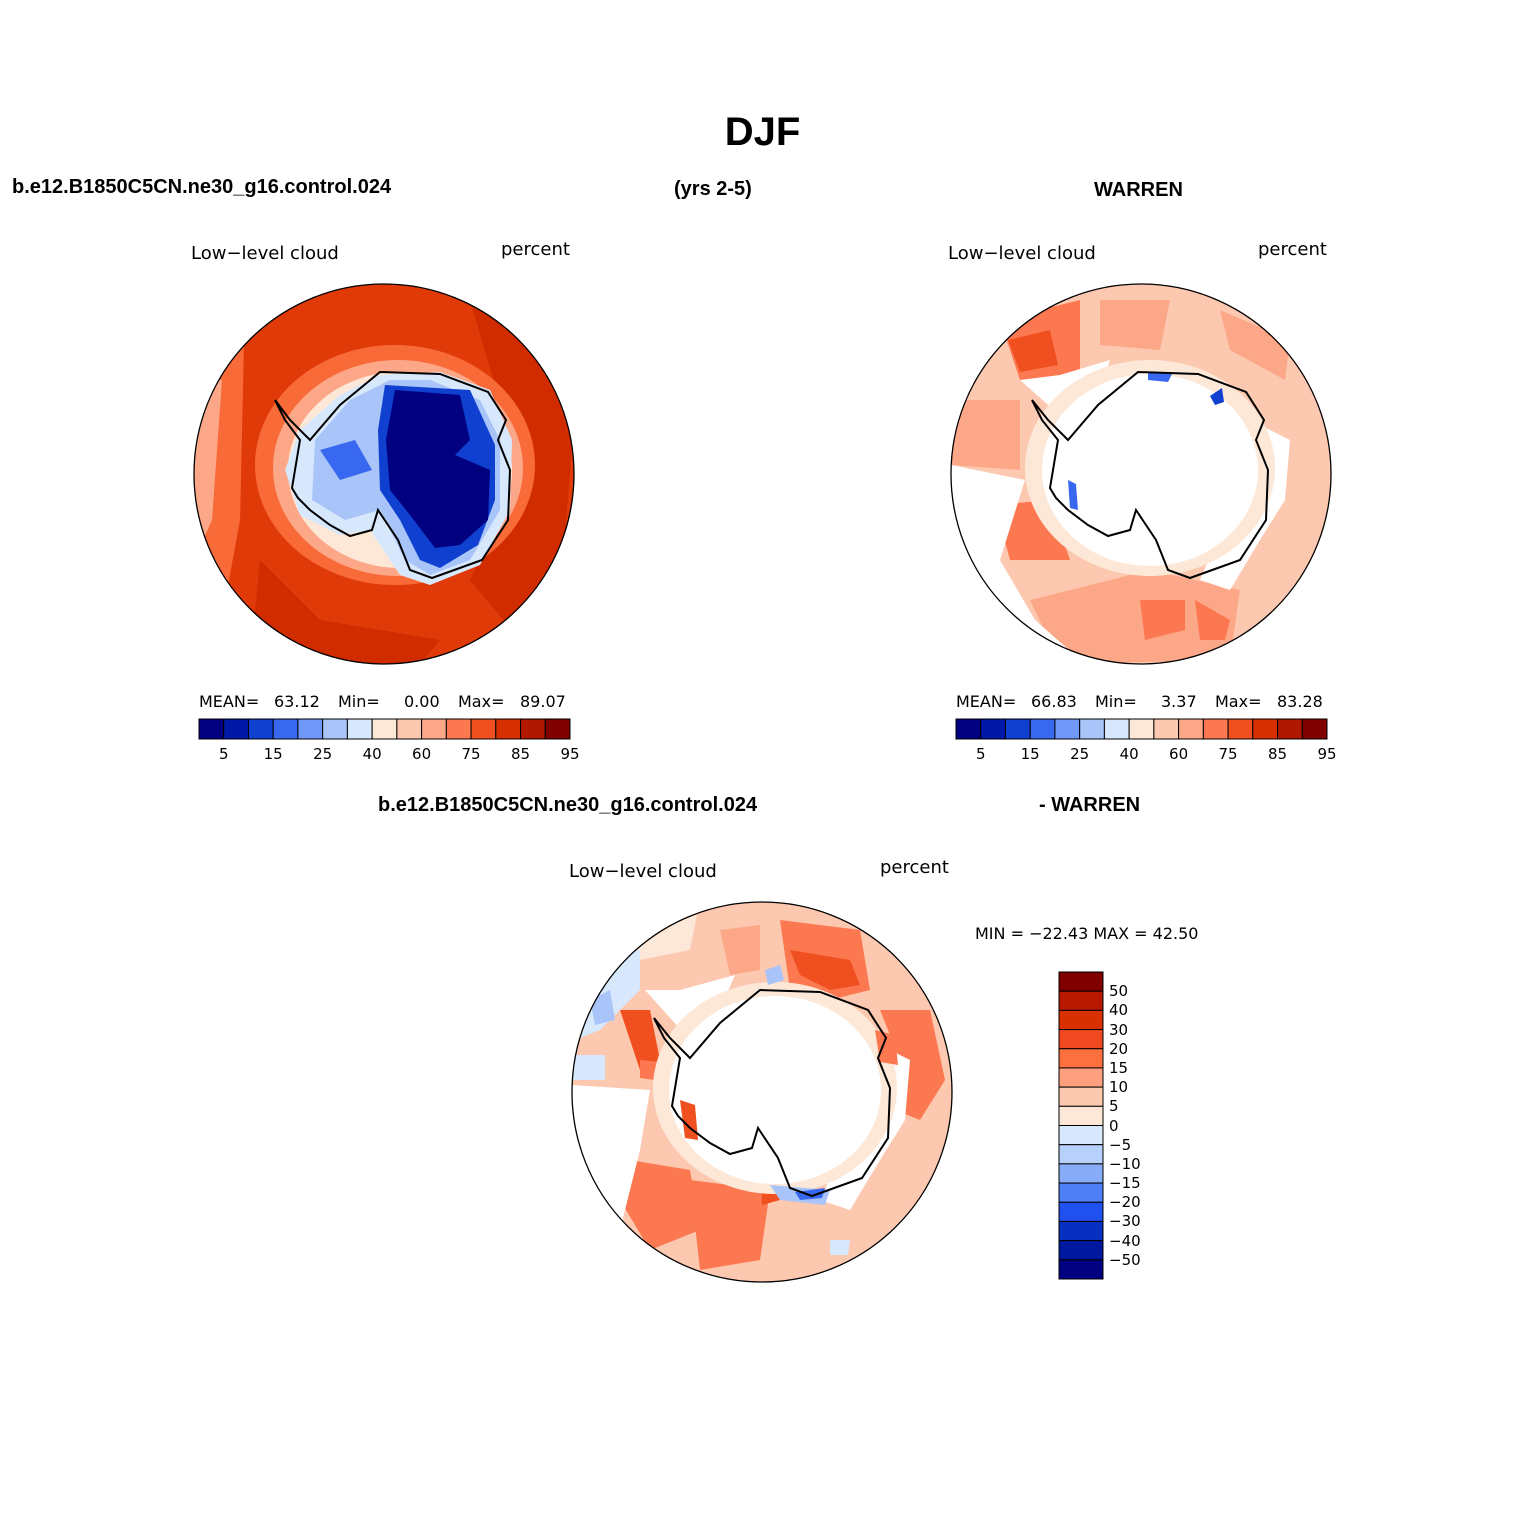 The height and width of the screenshot is (1525, 1525). I want to click on obs-variable-label: Low−level cloud, so click(1022, 253).